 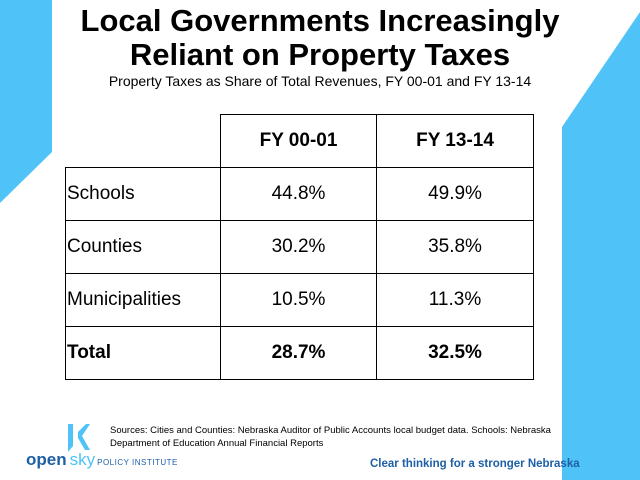 I want to click on cell-schools-fy-00-01: 44.8%, so click(x=298, y=194).